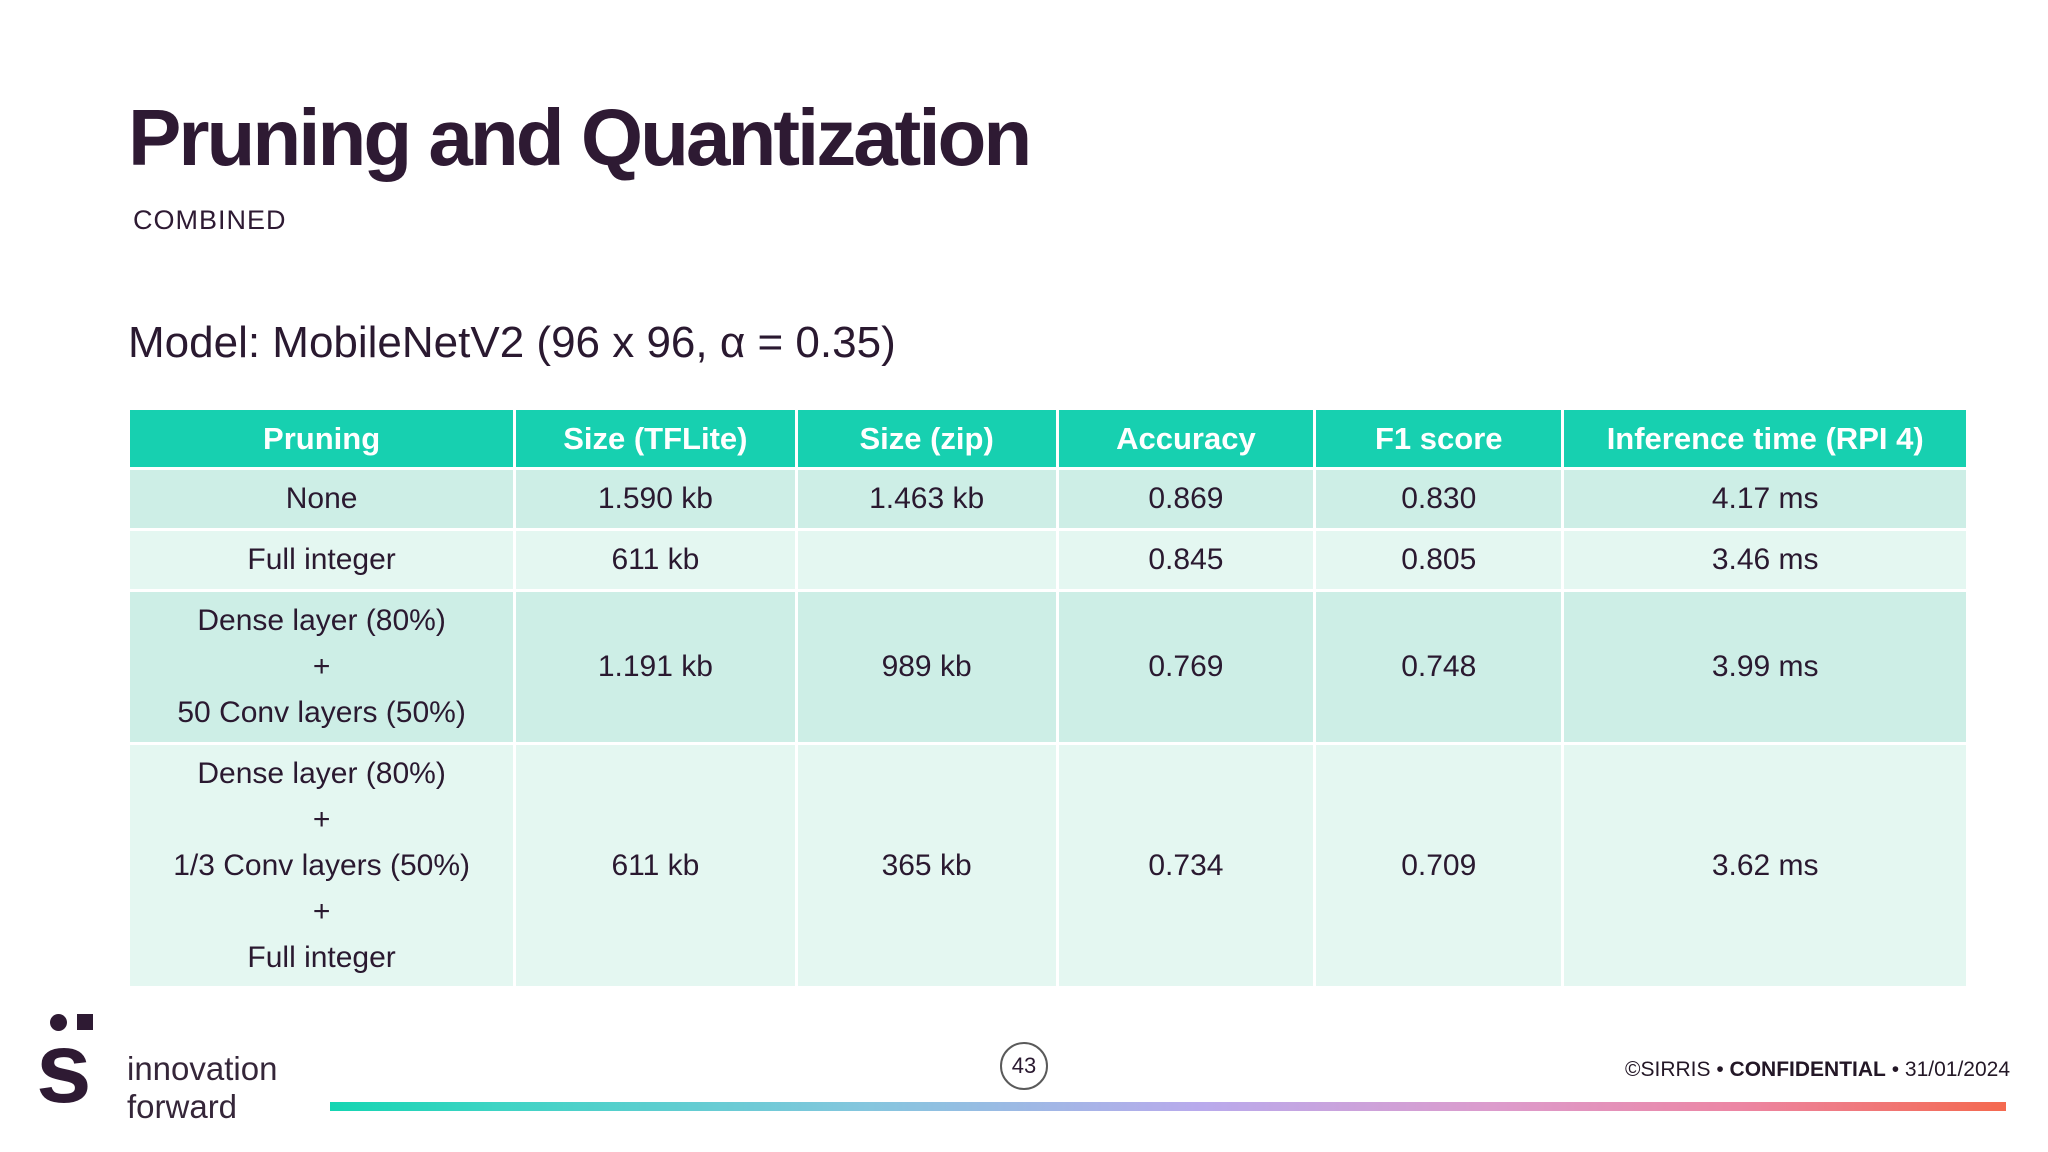 This screenshot has height=1152, width=2048. What do you see at coordinates (1168, 1106) in the screenshot?
I see `footer-gradient-divider` at bounding box center [1168, 1106].